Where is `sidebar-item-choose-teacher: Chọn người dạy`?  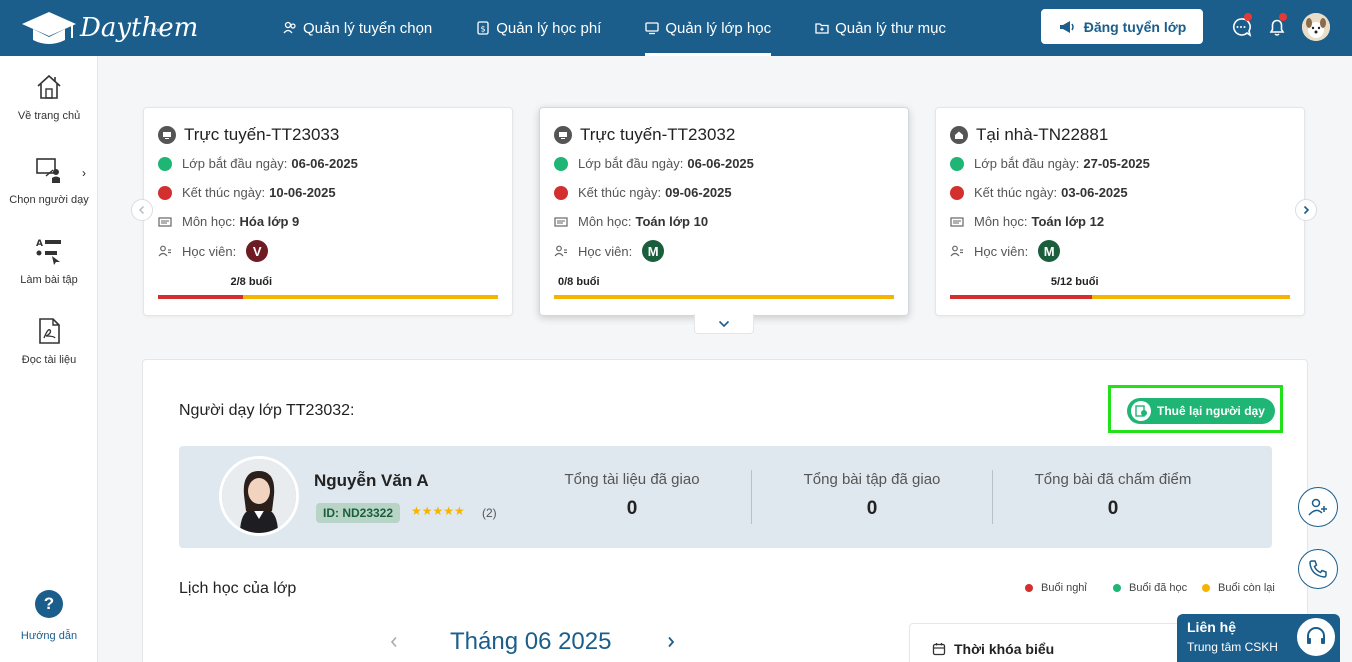 sidebar-item-choose-teacher: Chọn người dạy is located at coordinates (49, 181).